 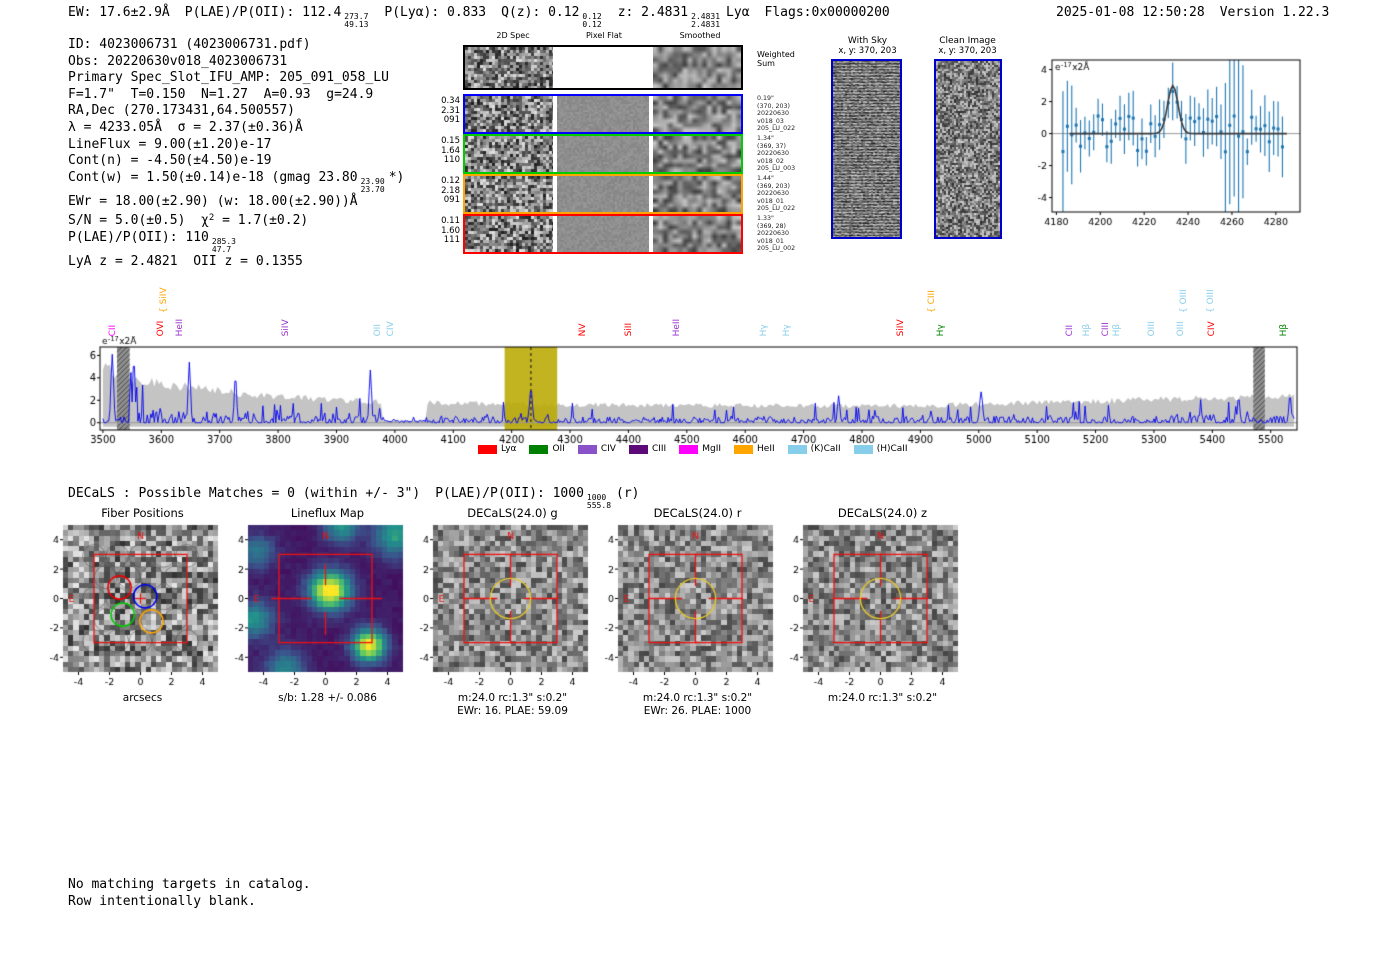 What do you see at coordinates (512, 711) in the screenshot?
I see `panel-caption: EWr: 16. PLAE: 59.09` at bounding box center [512, 711].